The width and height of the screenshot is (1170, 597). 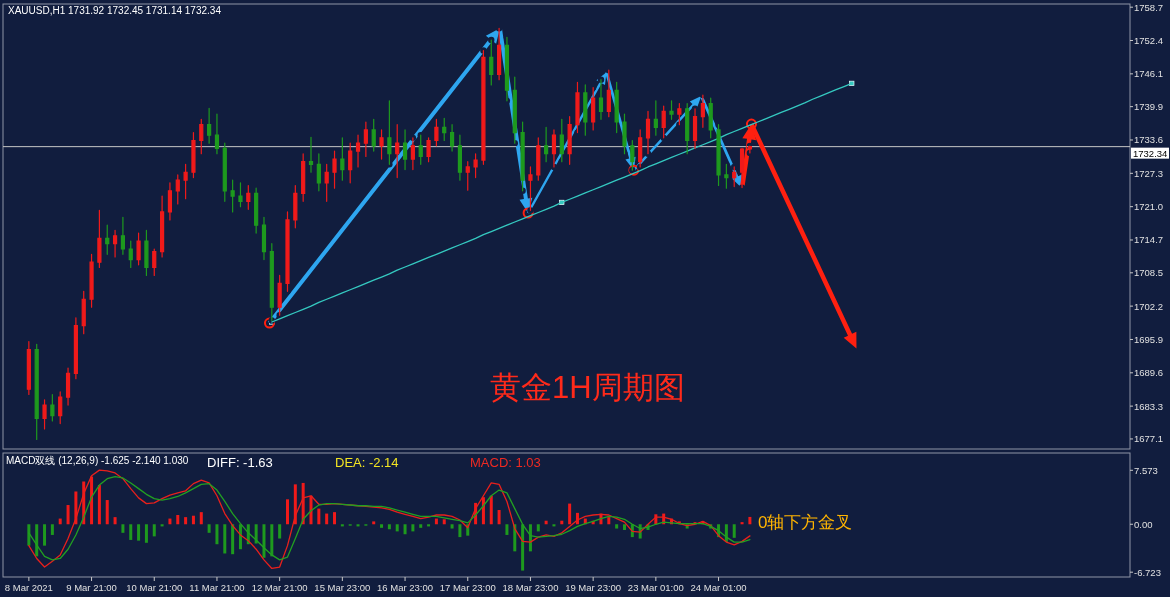 What do you see at coordinates (1149, 7) in the screenshot?
I see `y-tick-label: 1758.7` at bounding box center [1149, 7].